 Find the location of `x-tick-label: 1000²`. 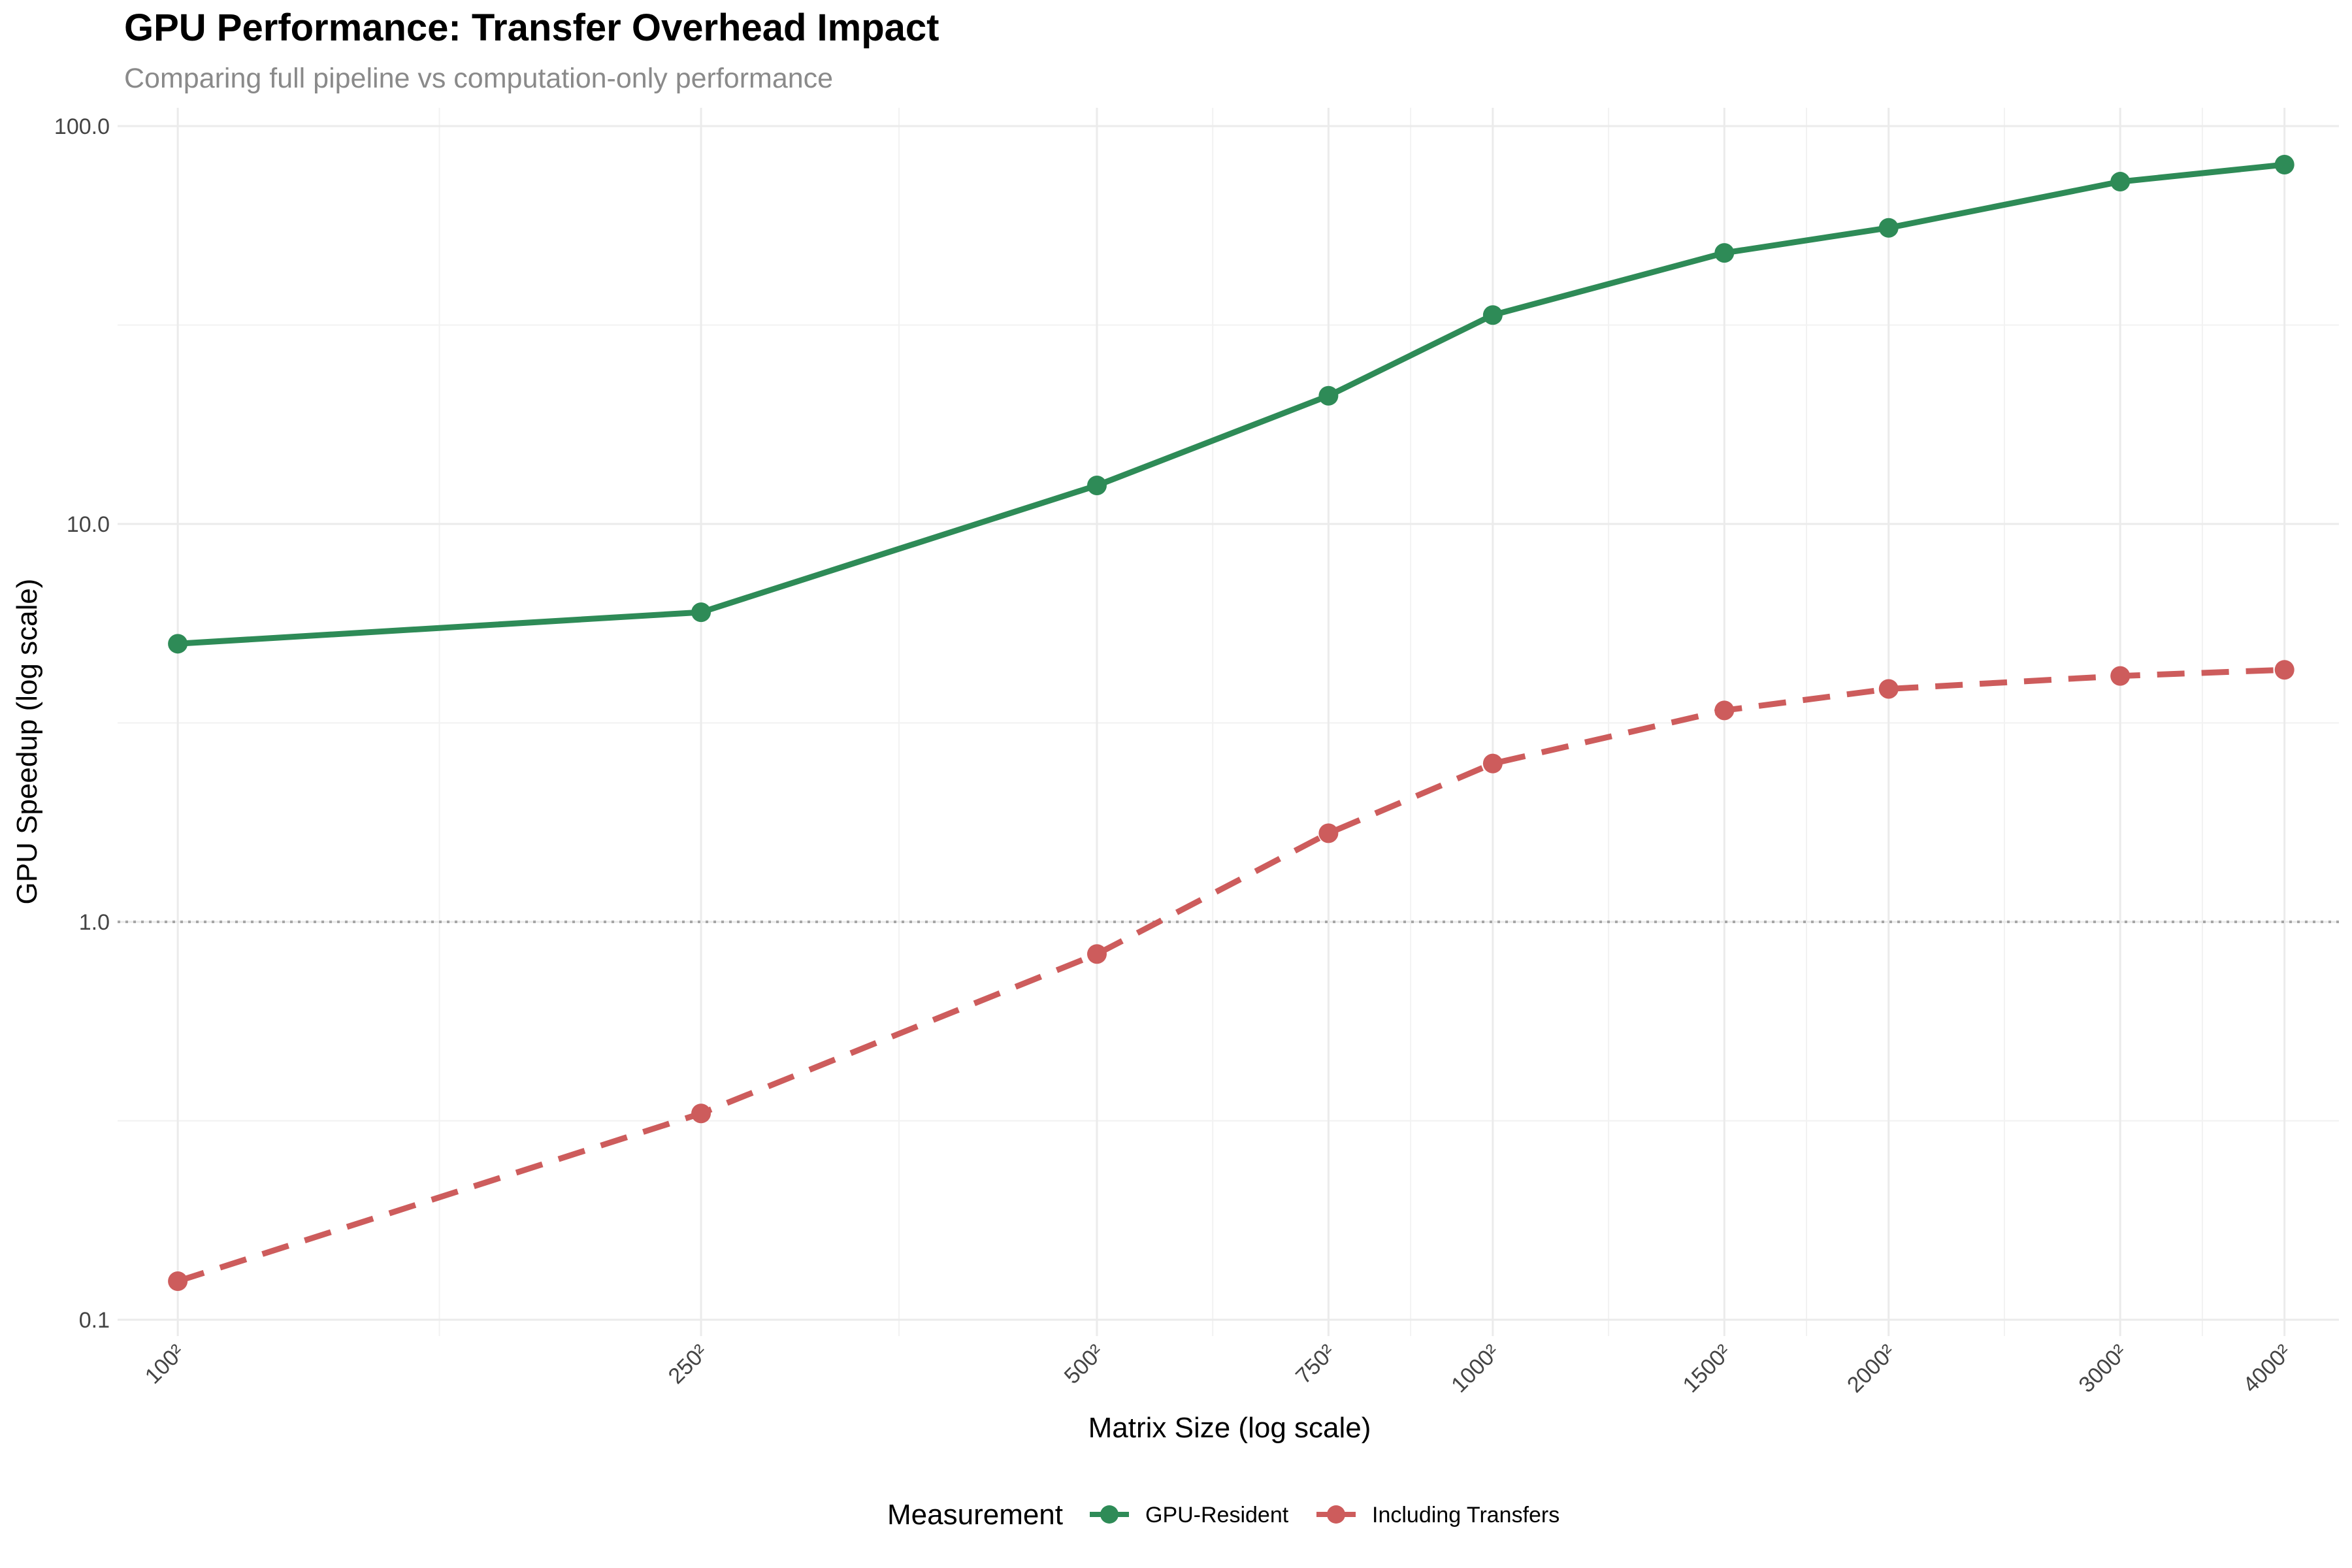

x-tick-label: 1000² is located at coordinates (1475, 1368).